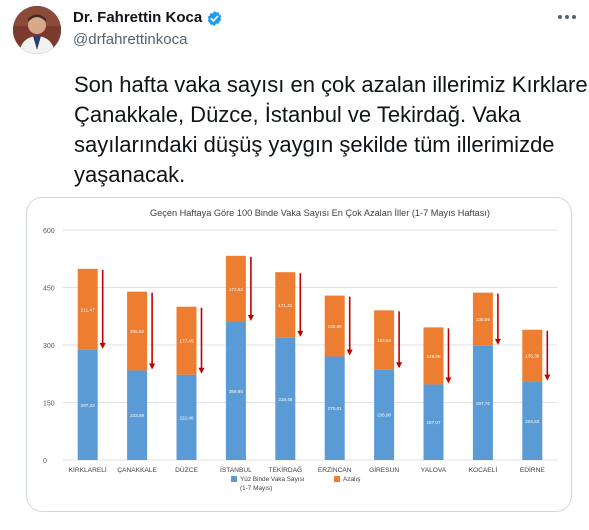  I want to click on data-label: 177,45, so click(186, 341).